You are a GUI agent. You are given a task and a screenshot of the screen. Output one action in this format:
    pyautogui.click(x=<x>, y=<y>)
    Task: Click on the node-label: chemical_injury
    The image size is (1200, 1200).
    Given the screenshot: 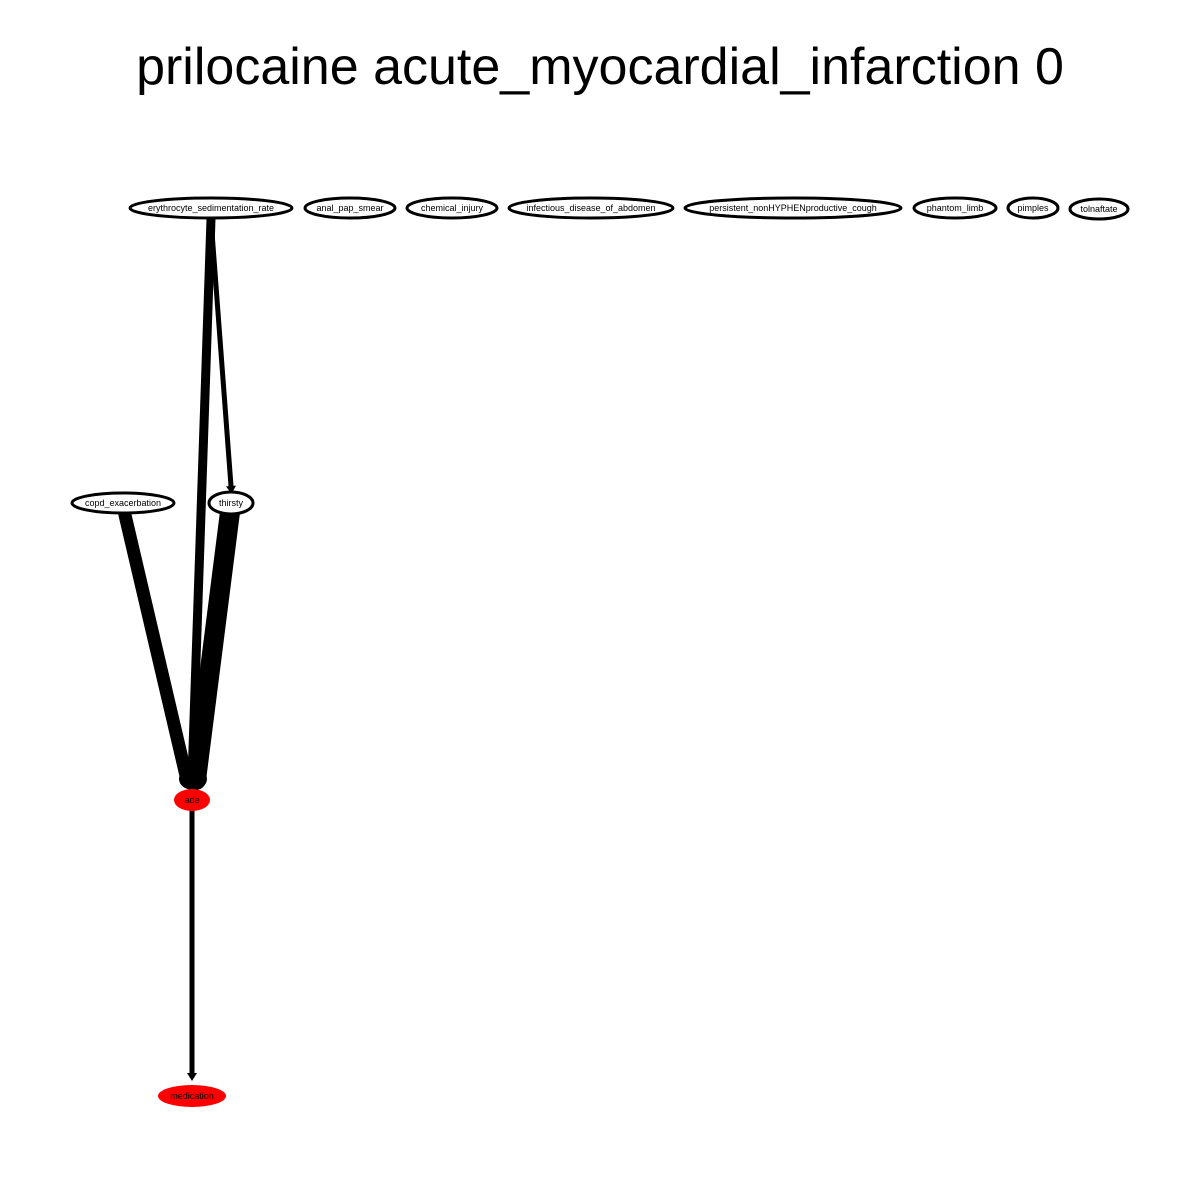 What is the action you would take?
    pyautogui.click(x=452, y=208)
    